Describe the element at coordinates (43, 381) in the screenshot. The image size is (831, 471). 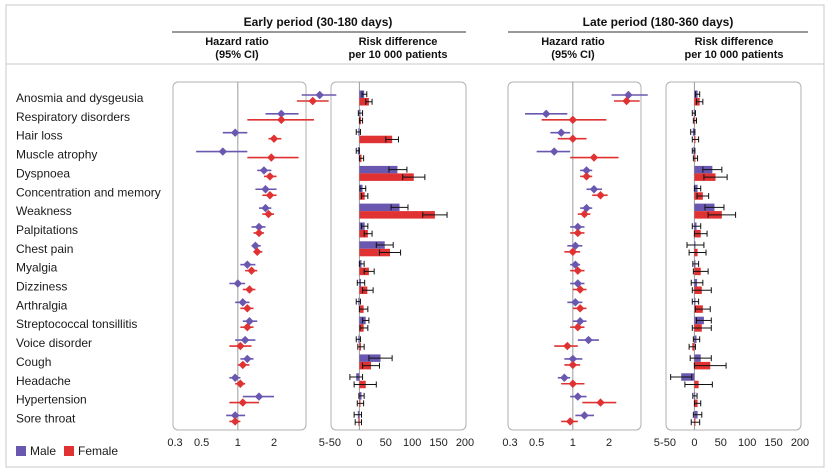
I see `outcome-label: Headache` at that location.